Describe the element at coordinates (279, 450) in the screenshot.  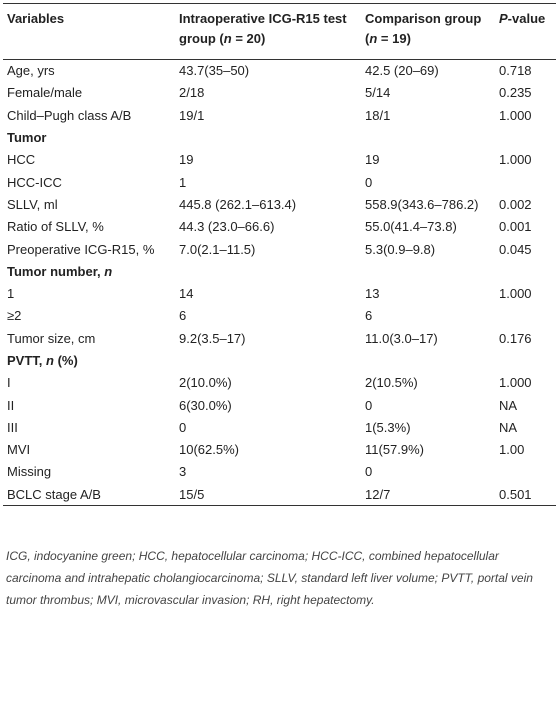
I see `table-row: MVI 10(62.5%) 11(57.9%) 1.00` at that location.